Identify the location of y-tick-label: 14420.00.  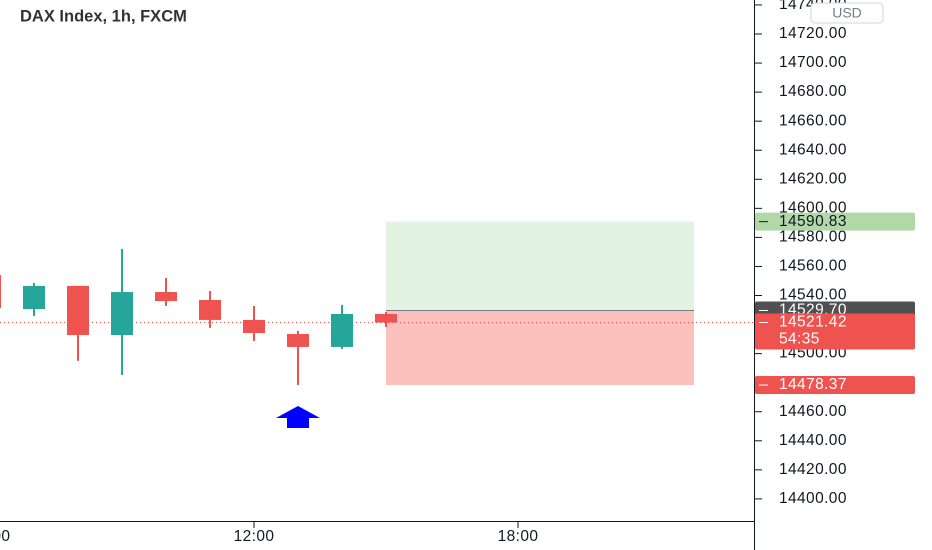
(813, 469).